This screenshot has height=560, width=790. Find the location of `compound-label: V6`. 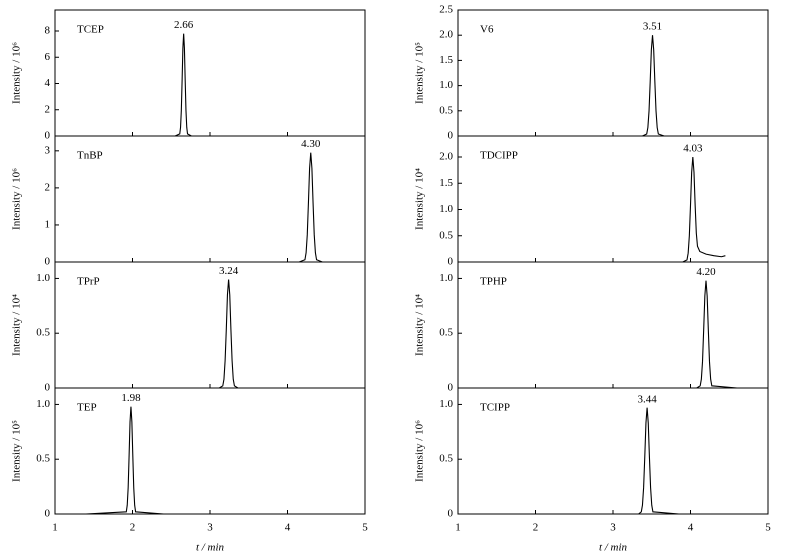

compound-label: V6 is located at coordinates (487, 30).